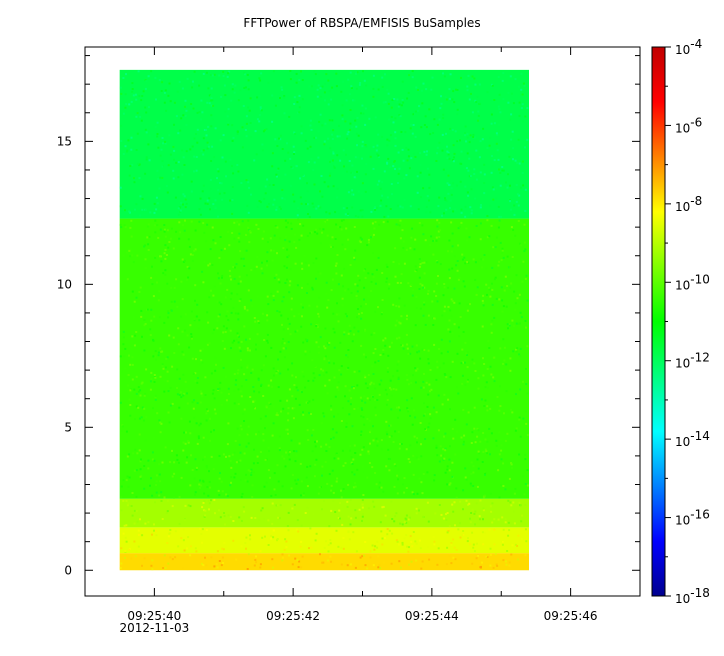 The image size is (724, 656). What do you see at coordinates (154, 616) in the screenshot?
I see `x-tick-label: 09:25:40` at bounding box center [154, 616].